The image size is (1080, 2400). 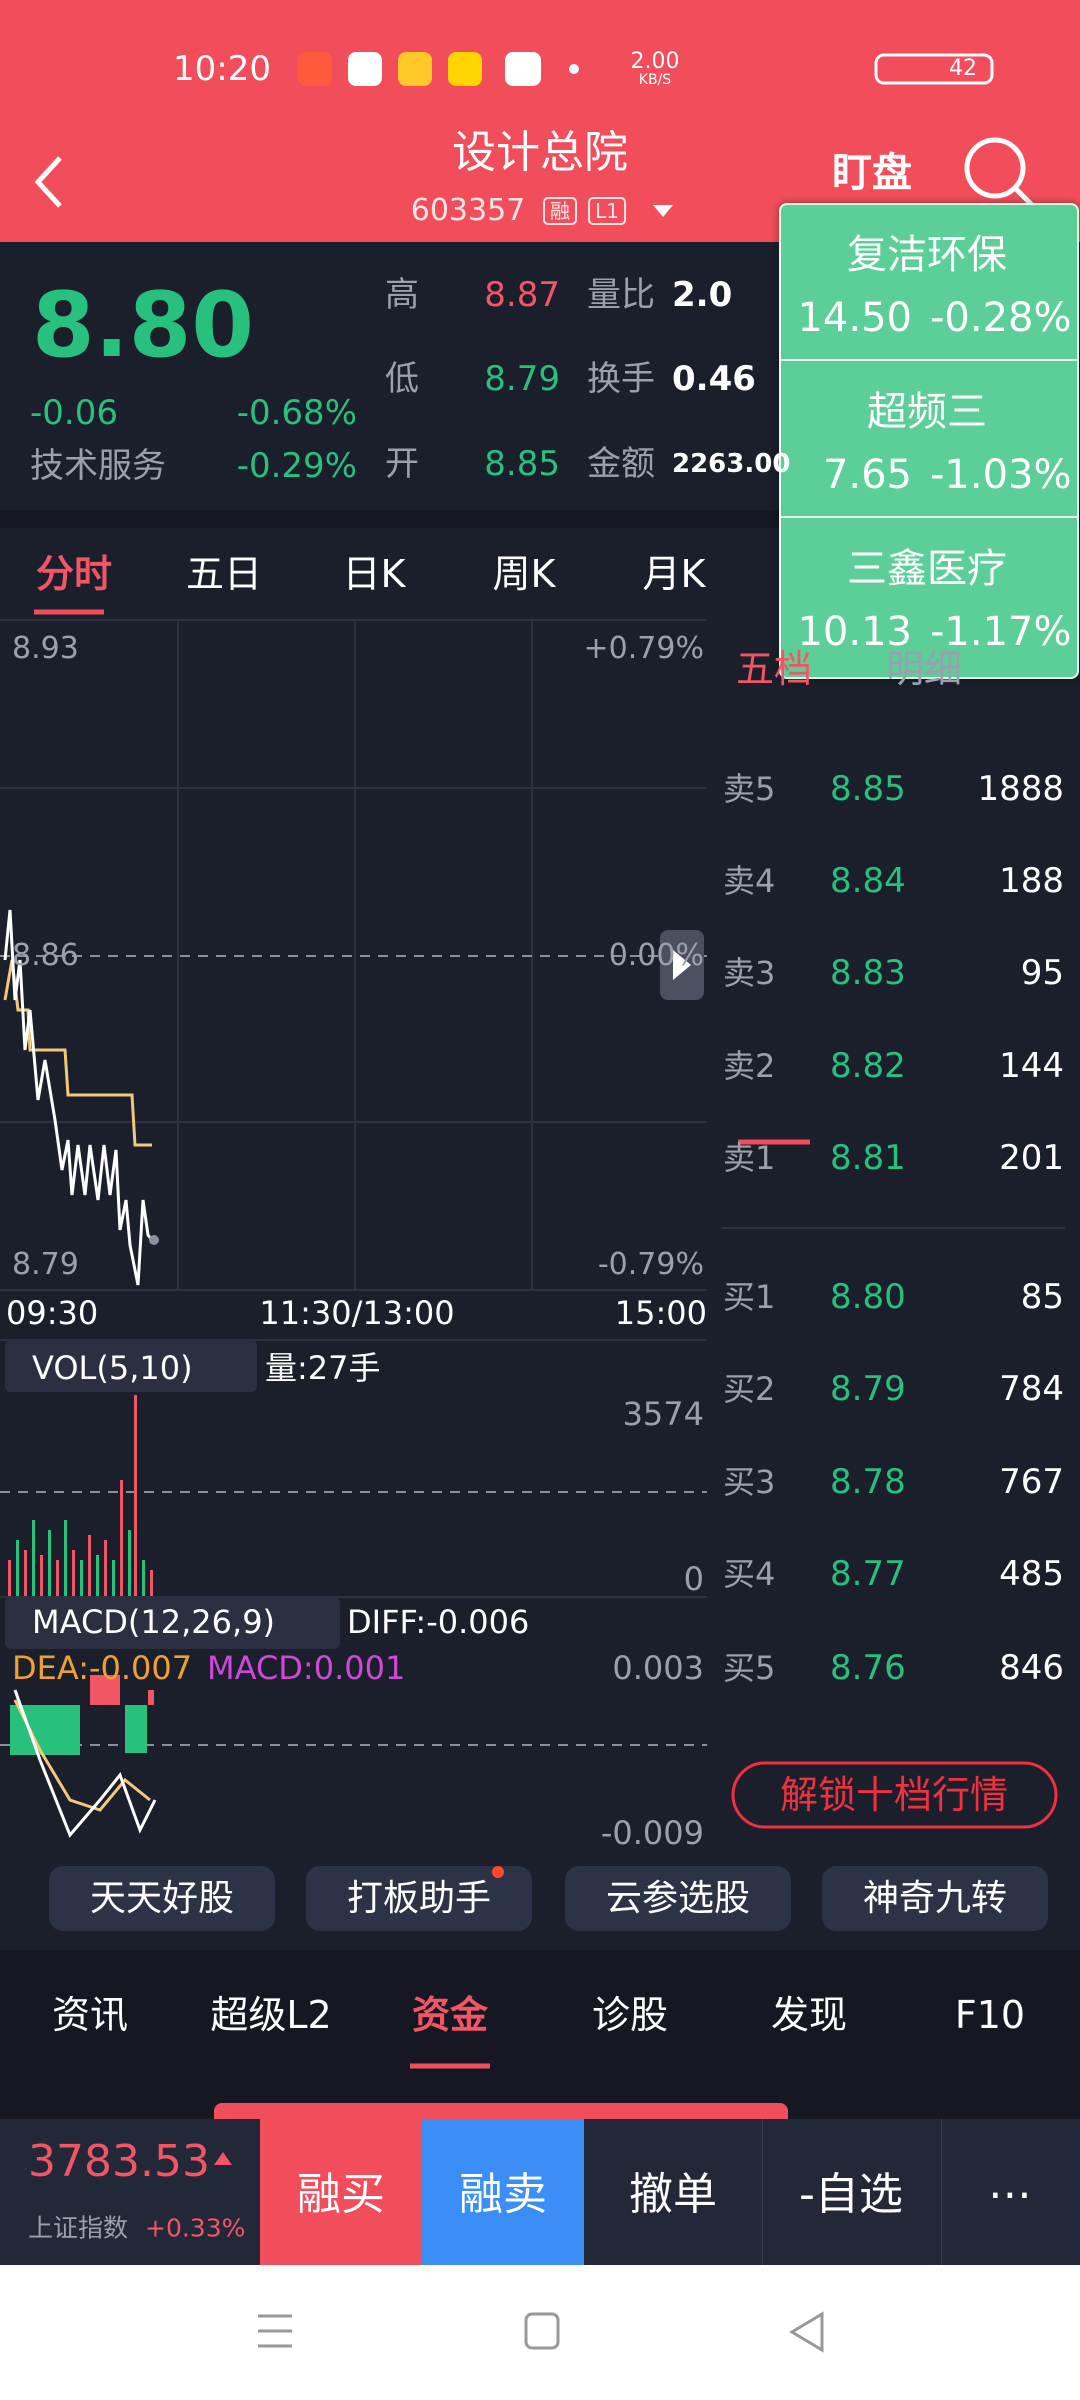 I want to click on book-volume: 767, so click(x=1031, y=1482).